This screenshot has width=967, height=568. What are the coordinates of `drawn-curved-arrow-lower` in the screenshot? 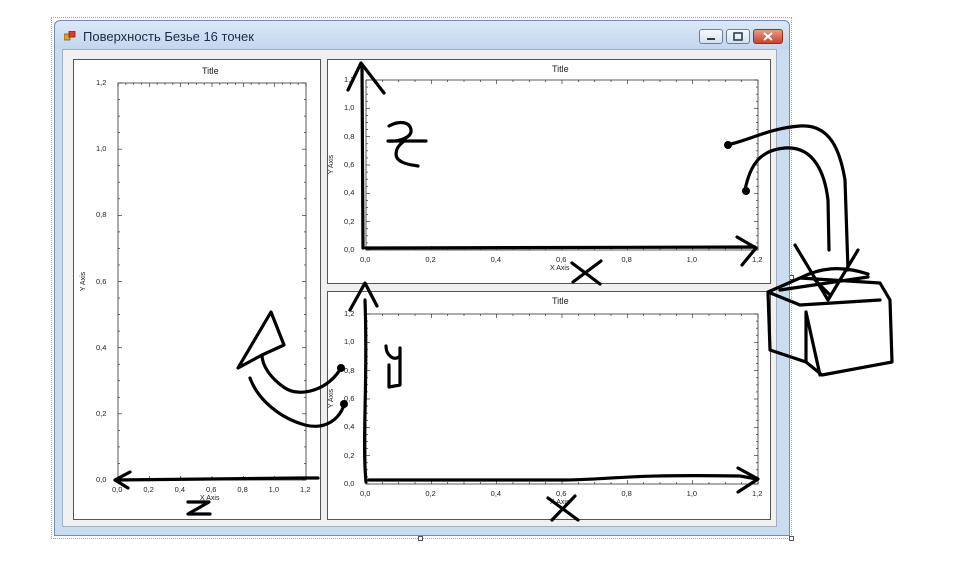 It's located at (787, 199).